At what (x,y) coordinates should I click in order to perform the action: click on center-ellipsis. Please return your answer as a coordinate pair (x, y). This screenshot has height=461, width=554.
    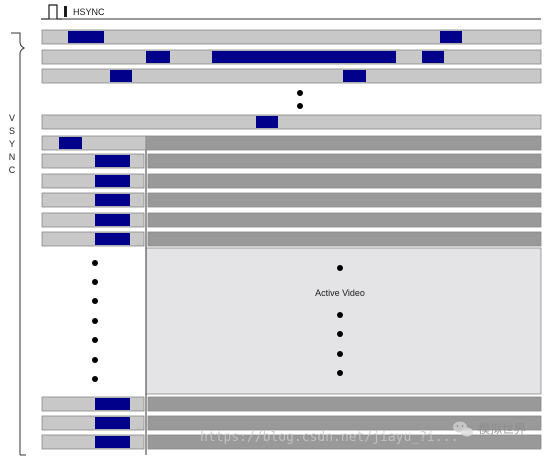
    Looking at the image, I should click on (340, 344).